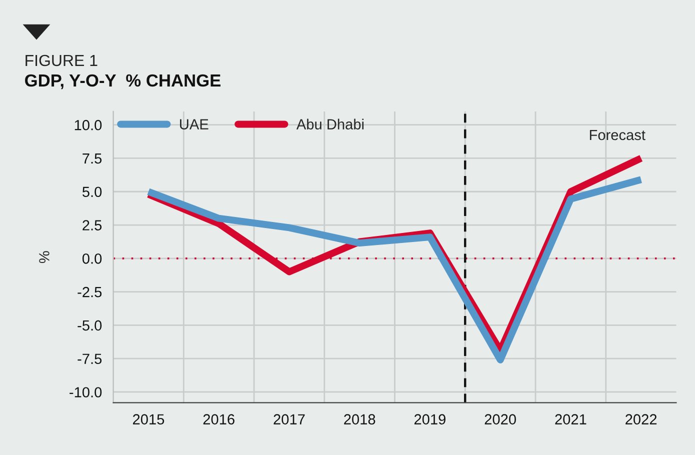  I want to click on x-tick-label: 2022, so click(641, 419).